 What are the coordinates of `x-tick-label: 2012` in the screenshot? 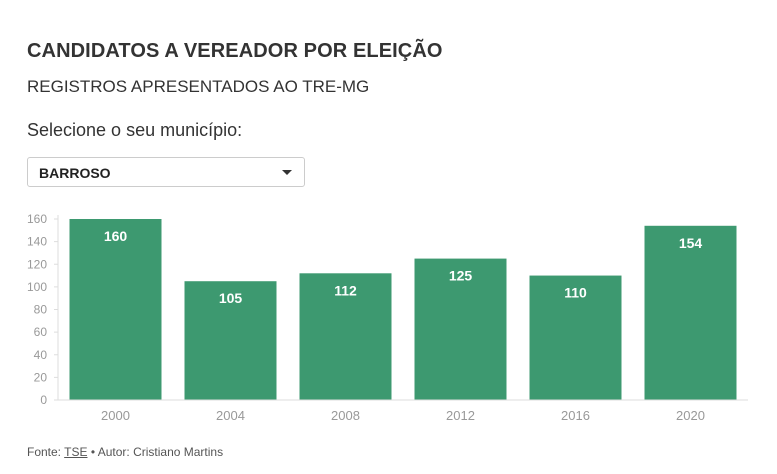 It's located at (460, 415).